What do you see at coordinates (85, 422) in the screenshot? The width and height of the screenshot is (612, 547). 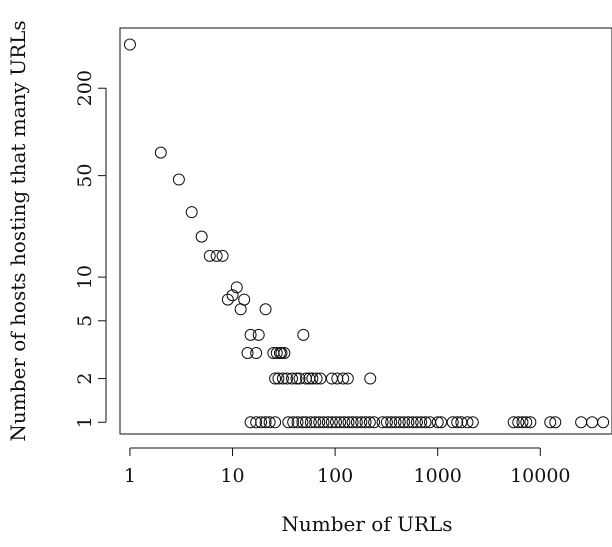 I see `y-tick-label: 1` at bounding box center [85, 422].